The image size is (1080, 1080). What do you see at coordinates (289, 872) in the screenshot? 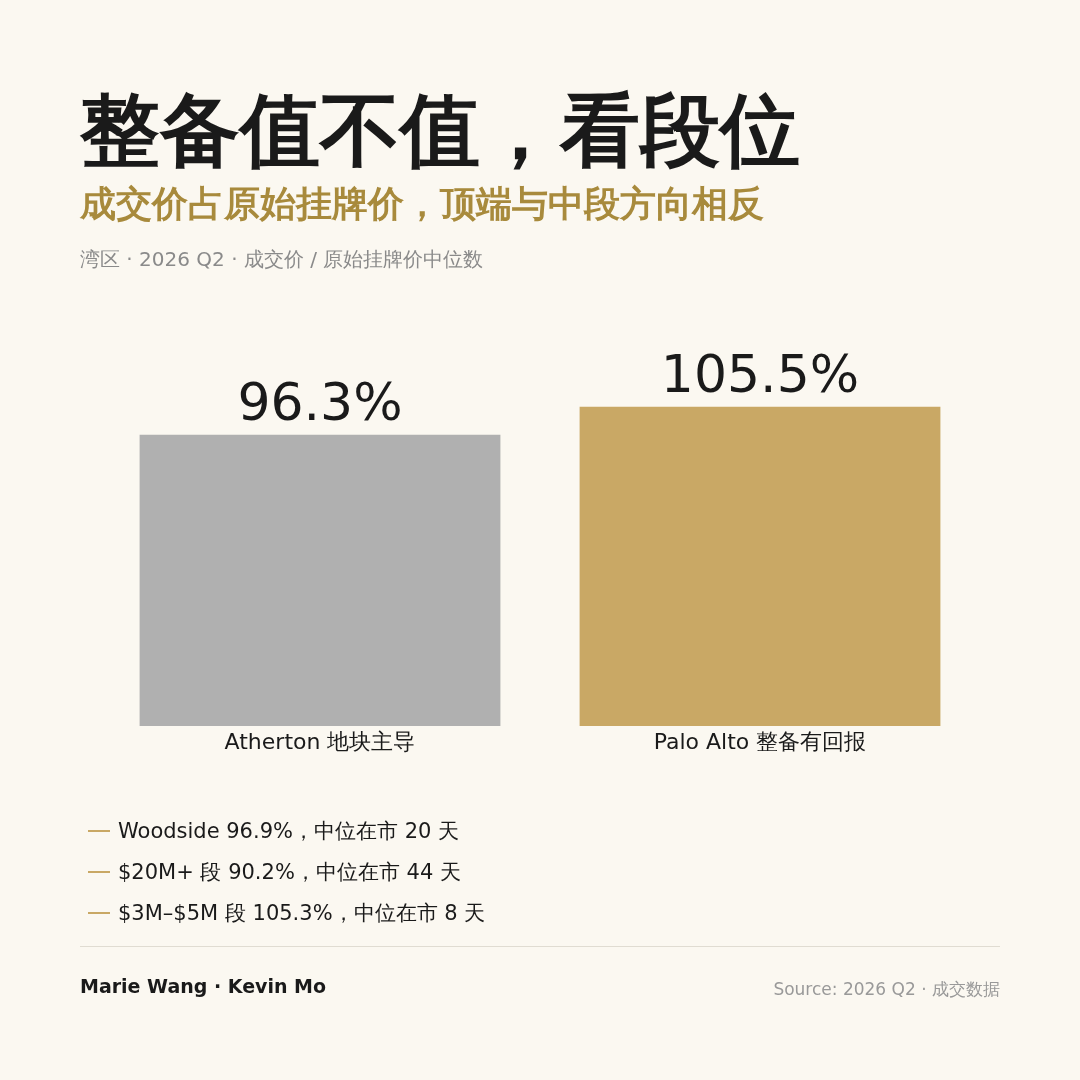
I see `text: $20M+ 段 90.2%，中位在市 44 天` at bounding box center [289, 872].